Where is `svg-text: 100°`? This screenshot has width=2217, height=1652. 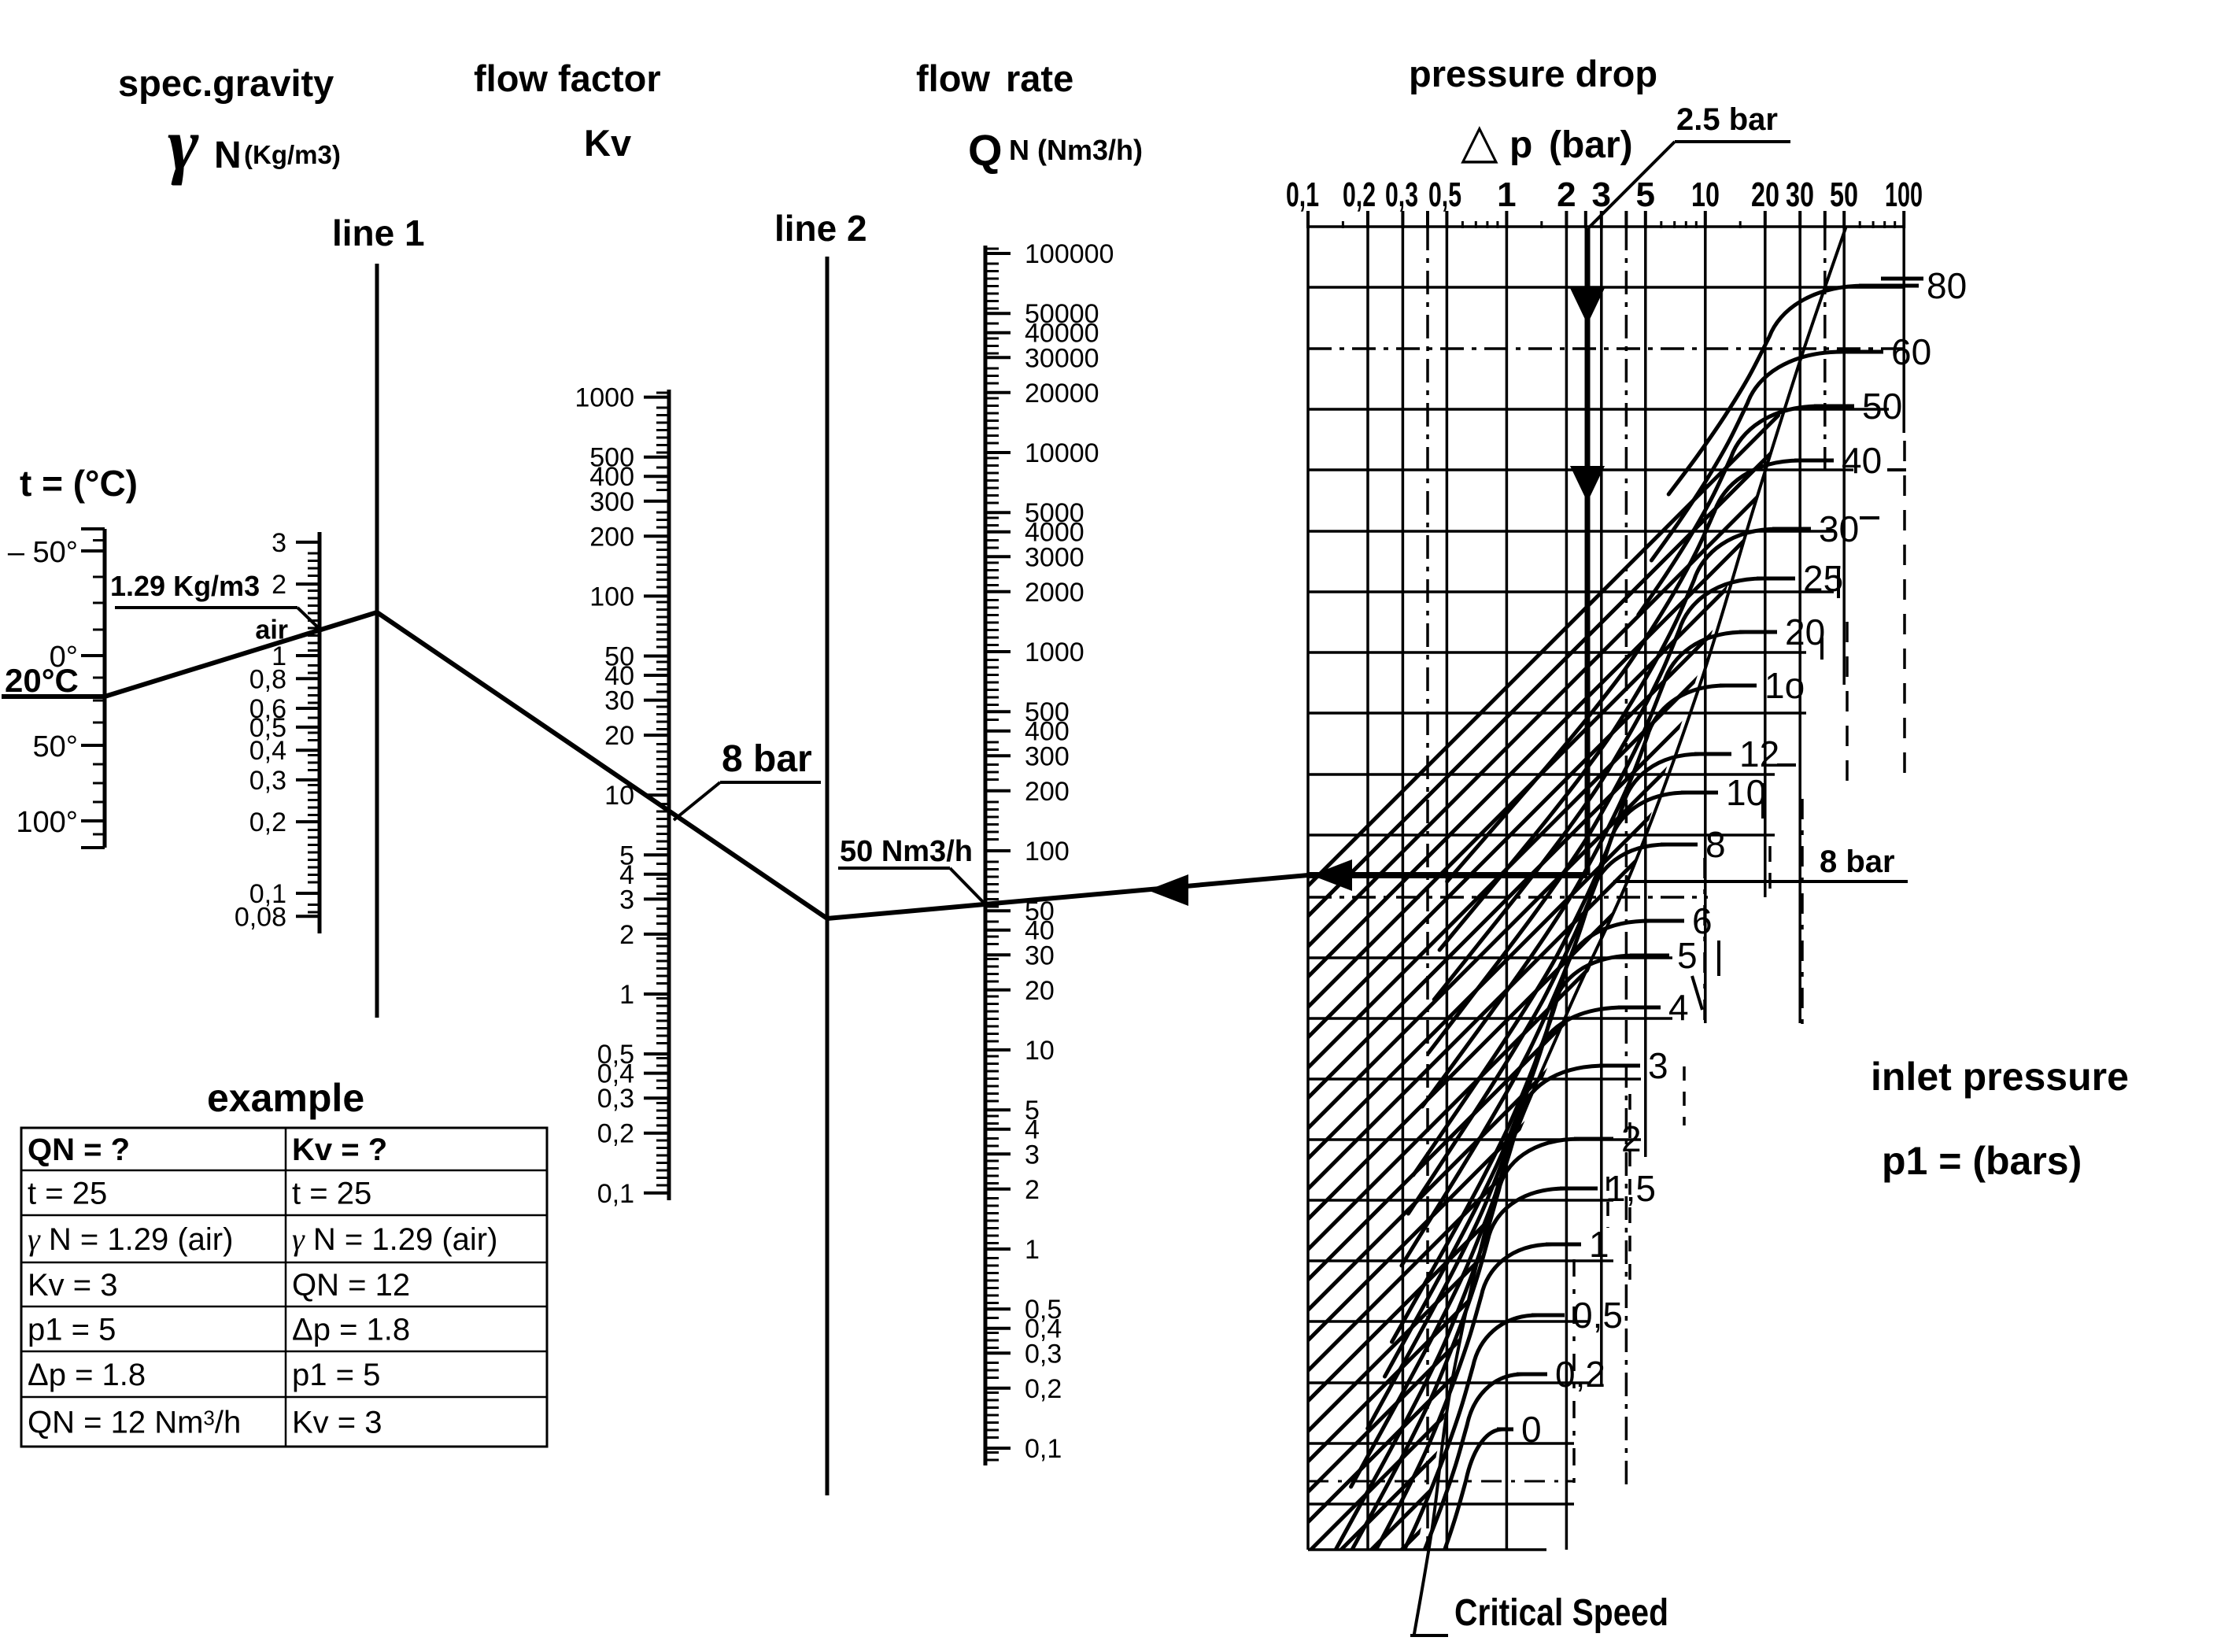 svg-text: 100° is located at coordinates (47, 822).